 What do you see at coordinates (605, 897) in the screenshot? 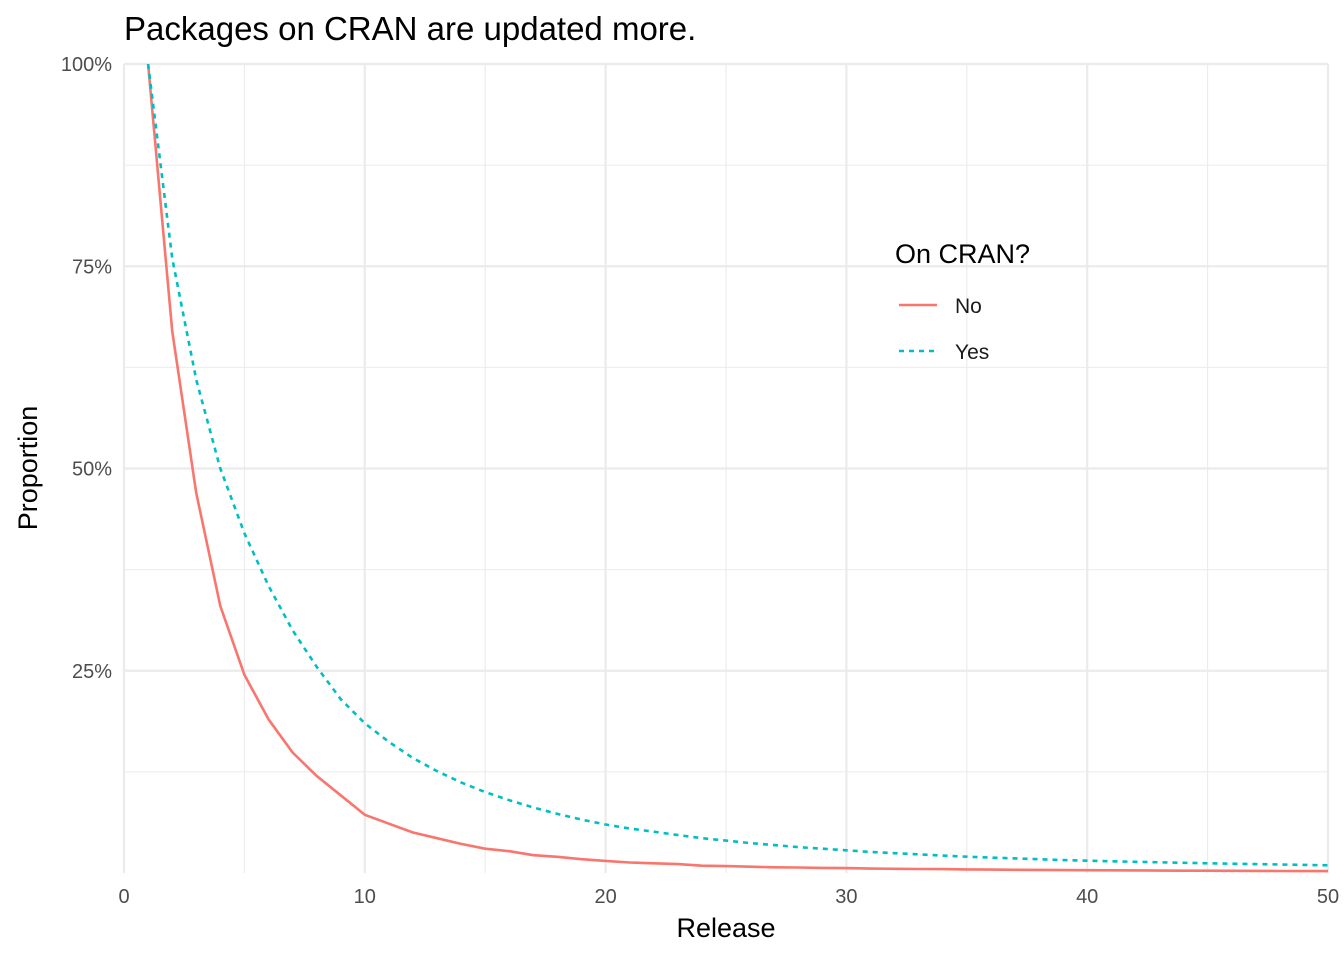
I see `x-tick-label: 20` at bounding box center [605, 897].